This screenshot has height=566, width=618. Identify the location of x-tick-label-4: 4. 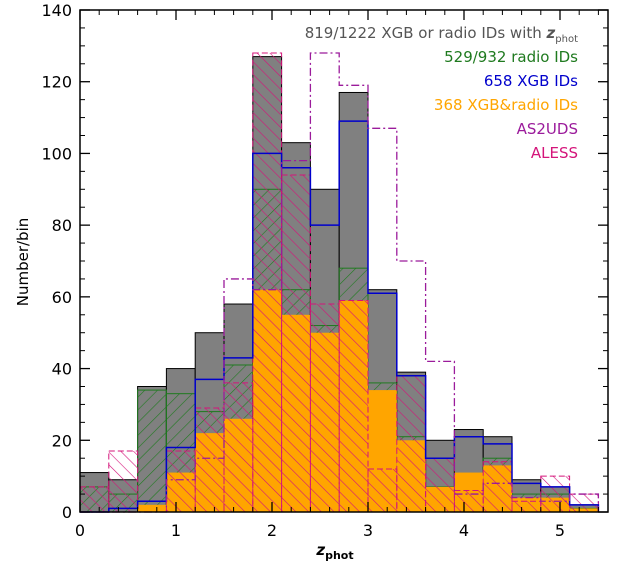
(464, 530).